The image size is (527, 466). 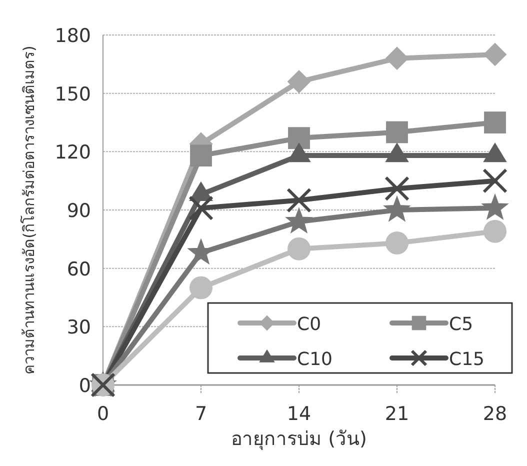 What do you see at coordinates (78, 327) in the screenshot?
I see `y-tick-label: 30` at bounding box center [78, 327].